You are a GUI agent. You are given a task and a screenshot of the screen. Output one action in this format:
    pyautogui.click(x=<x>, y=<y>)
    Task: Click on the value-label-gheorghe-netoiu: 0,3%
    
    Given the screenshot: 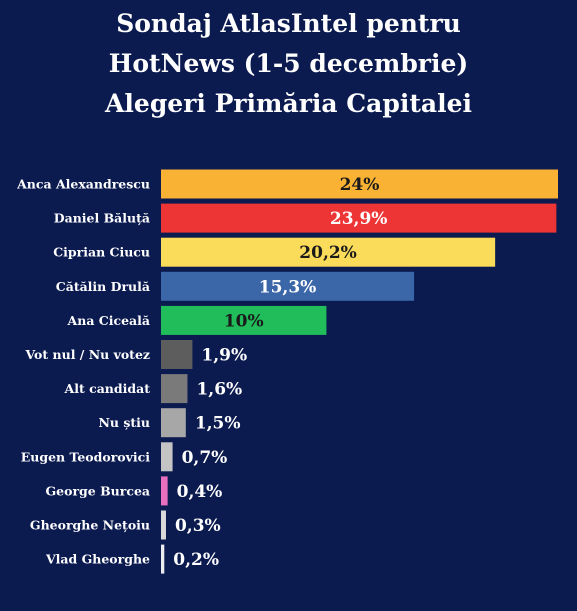 What is the action you would take?
    pyautogui.click(x=198, y=526)
    